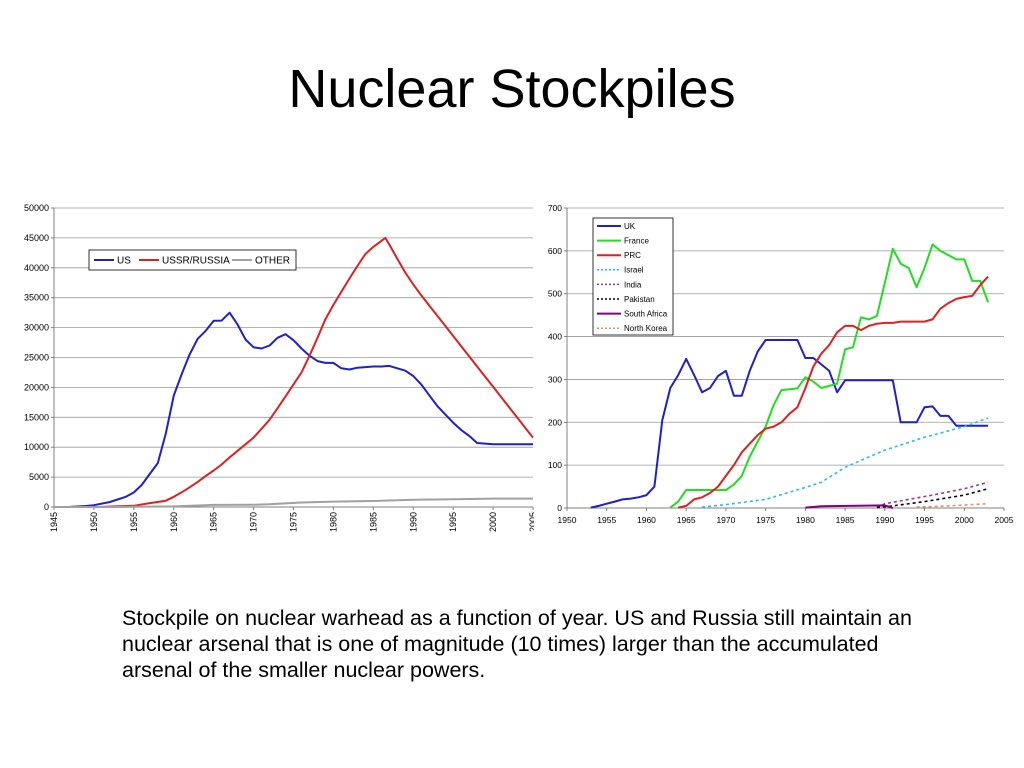  Describe the element at coordinates (39, 477) in the screenshot. I see `chart1-y-tick-label: 5000` at that location.